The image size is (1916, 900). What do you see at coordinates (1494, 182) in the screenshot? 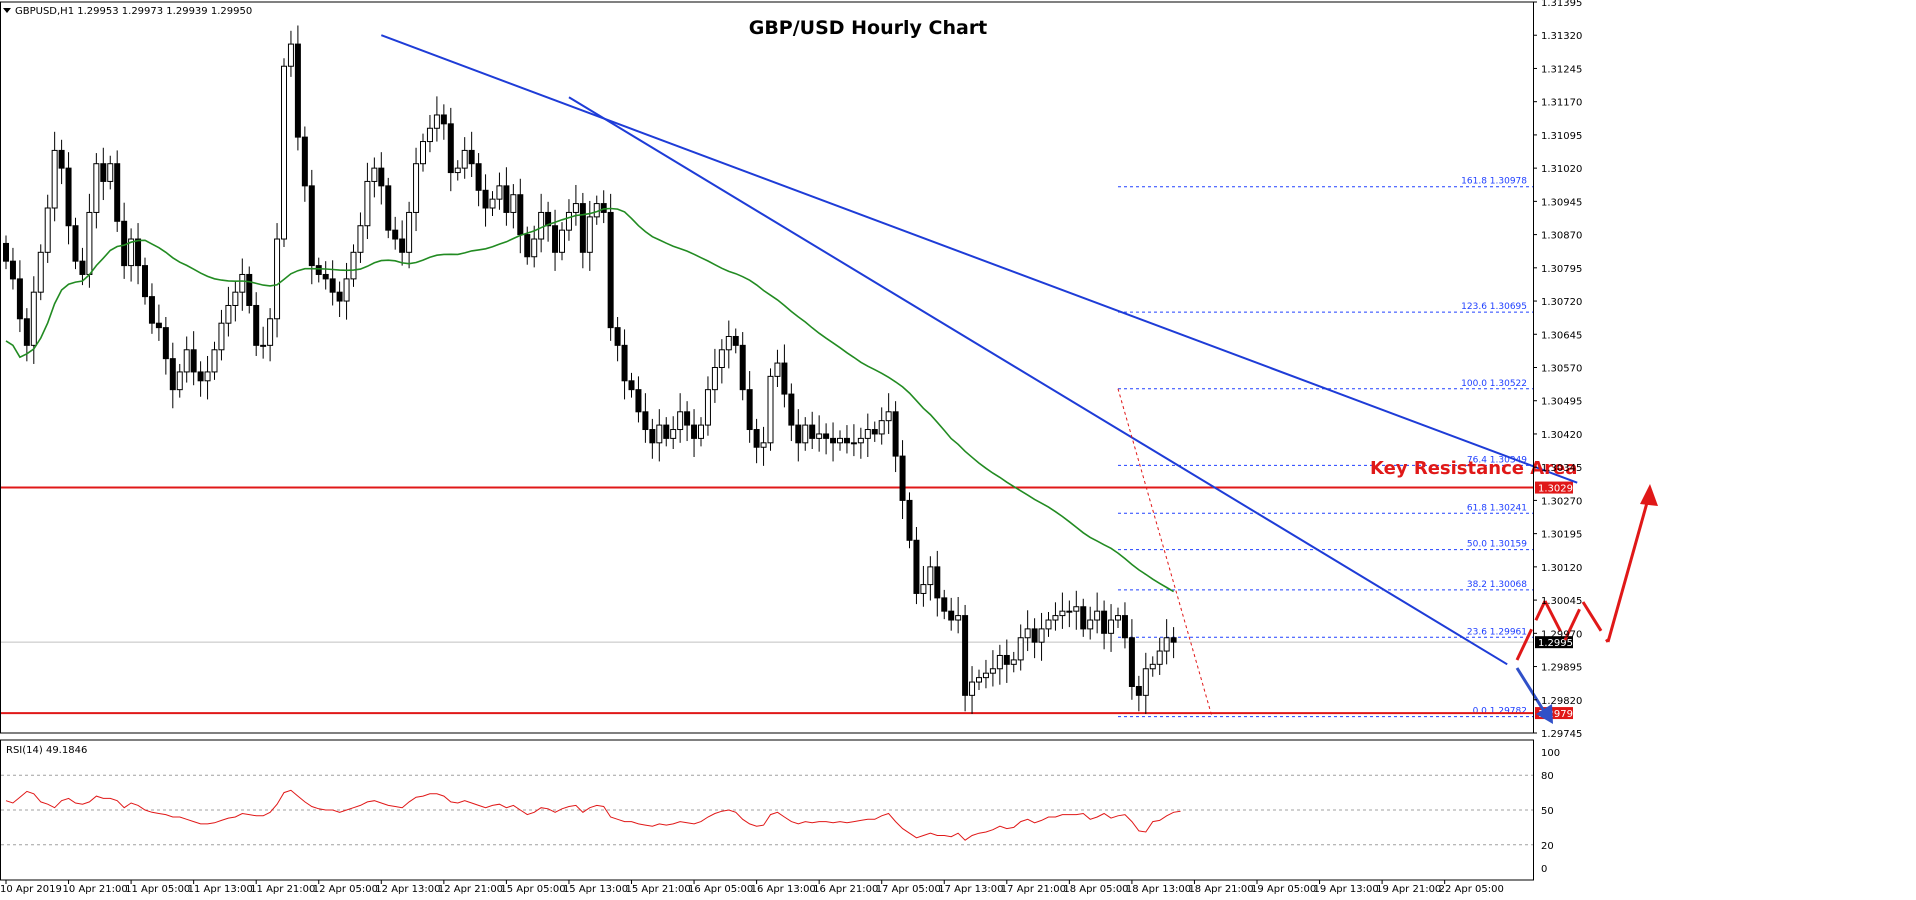
I see `fib-level-label: 161.8 1.30978` at bounding box center [1494, 182].